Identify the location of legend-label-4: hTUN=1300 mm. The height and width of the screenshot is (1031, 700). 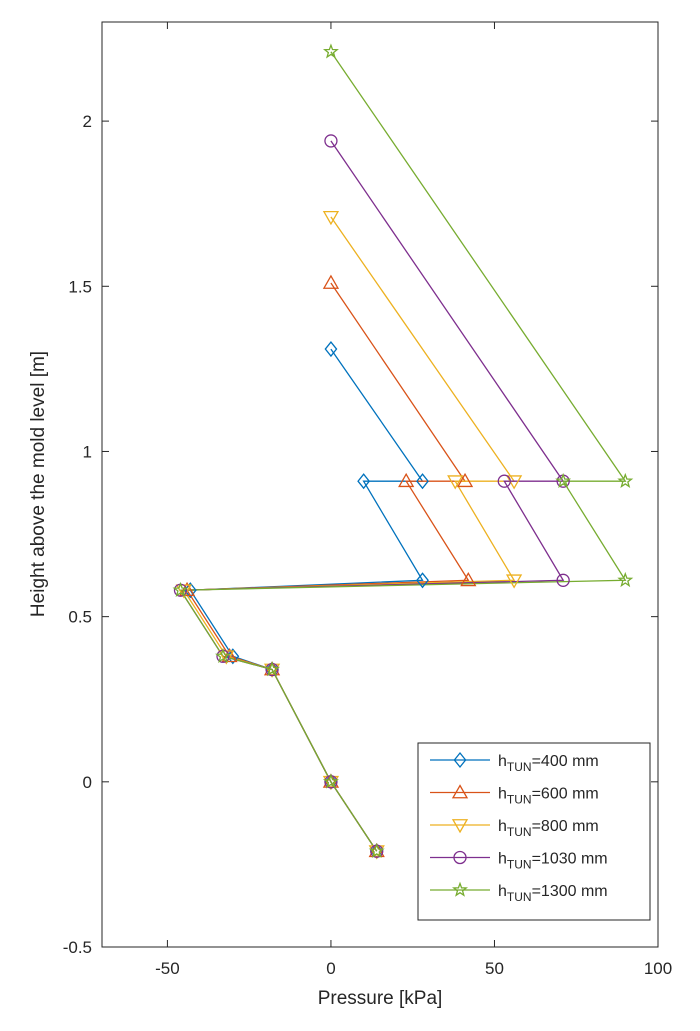
(553, 893).